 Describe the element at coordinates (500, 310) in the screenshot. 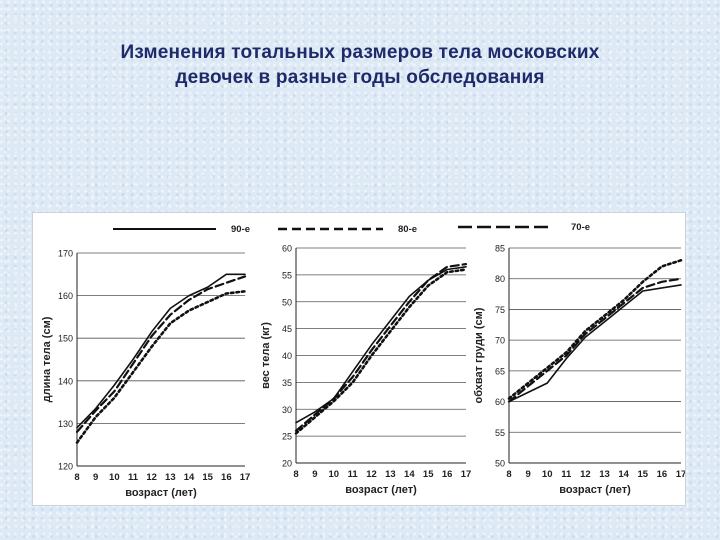

I see `y-tick-label: 75` at that location.